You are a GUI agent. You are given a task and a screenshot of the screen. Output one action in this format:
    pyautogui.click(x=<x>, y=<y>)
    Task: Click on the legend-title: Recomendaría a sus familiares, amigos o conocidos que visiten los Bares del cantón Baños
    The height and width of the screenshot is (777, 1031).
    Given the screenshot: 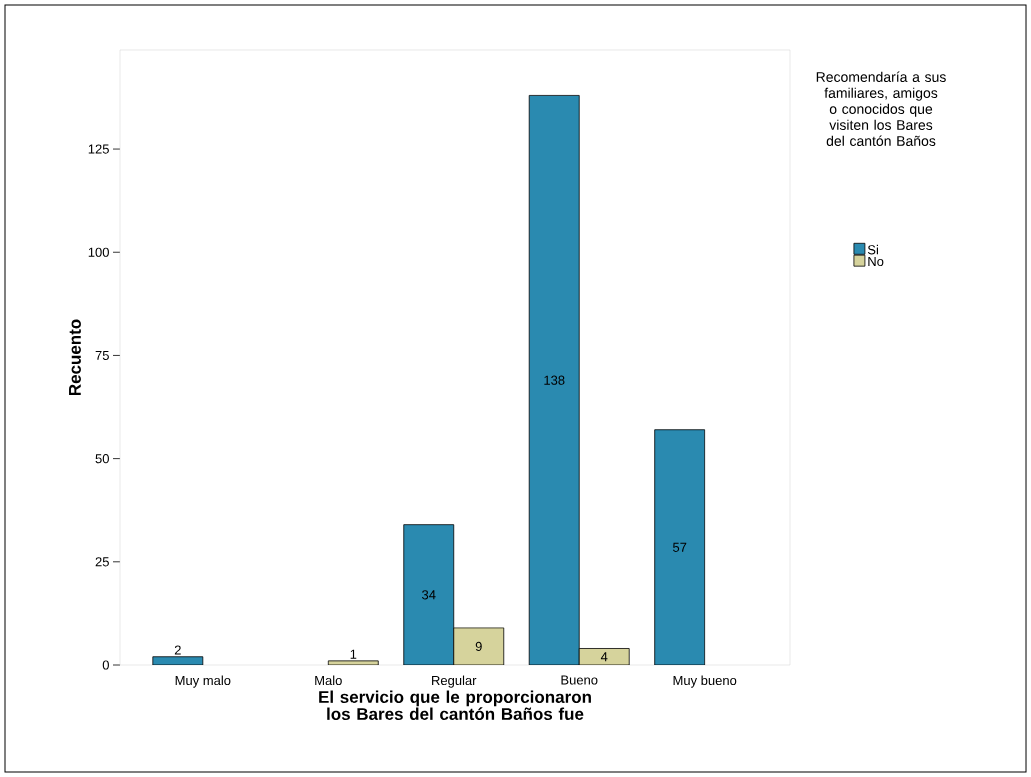 What is the action you would take?
    pyautogui.click(x=881, y=108)
    